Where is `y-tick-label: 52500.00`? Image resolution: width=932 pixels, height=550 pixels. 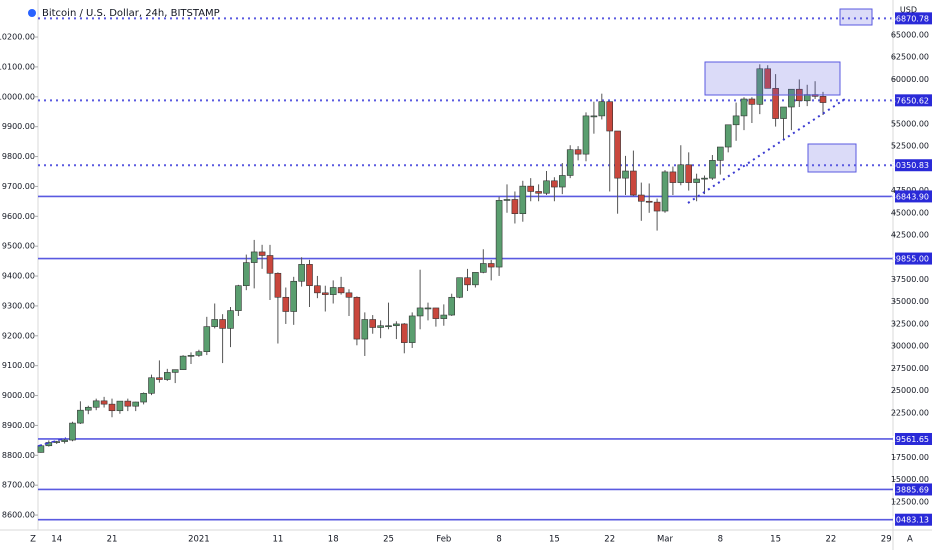
y-tick-label: 52500.00 is located at coordinates (910, 146).